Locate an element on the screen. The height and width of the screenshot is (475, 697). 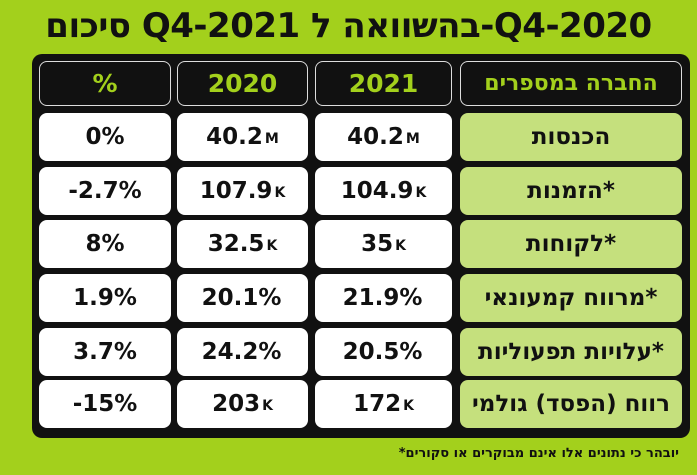
cell-percent-text: 8% is located at coordinates (105, 244).